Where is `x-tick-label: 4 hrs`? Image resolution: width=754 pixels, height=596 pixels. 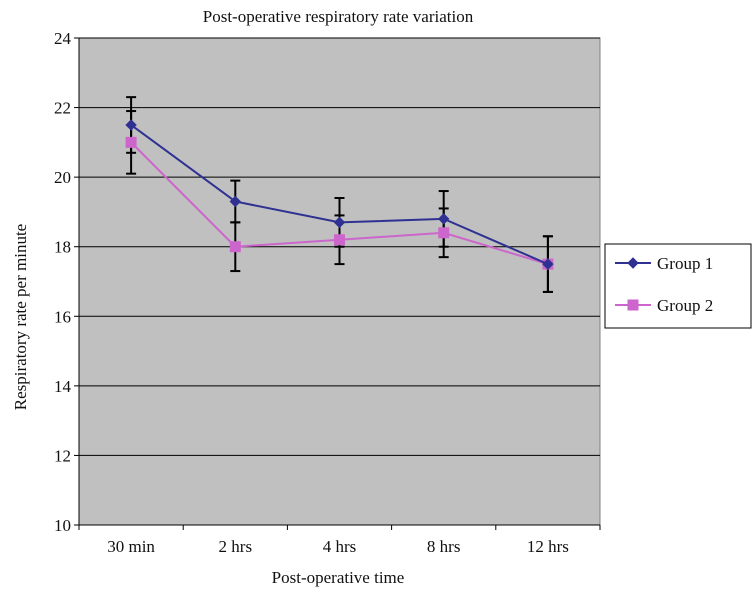 x-tick-label: 4 hrs is located at coordinates (340, 546).